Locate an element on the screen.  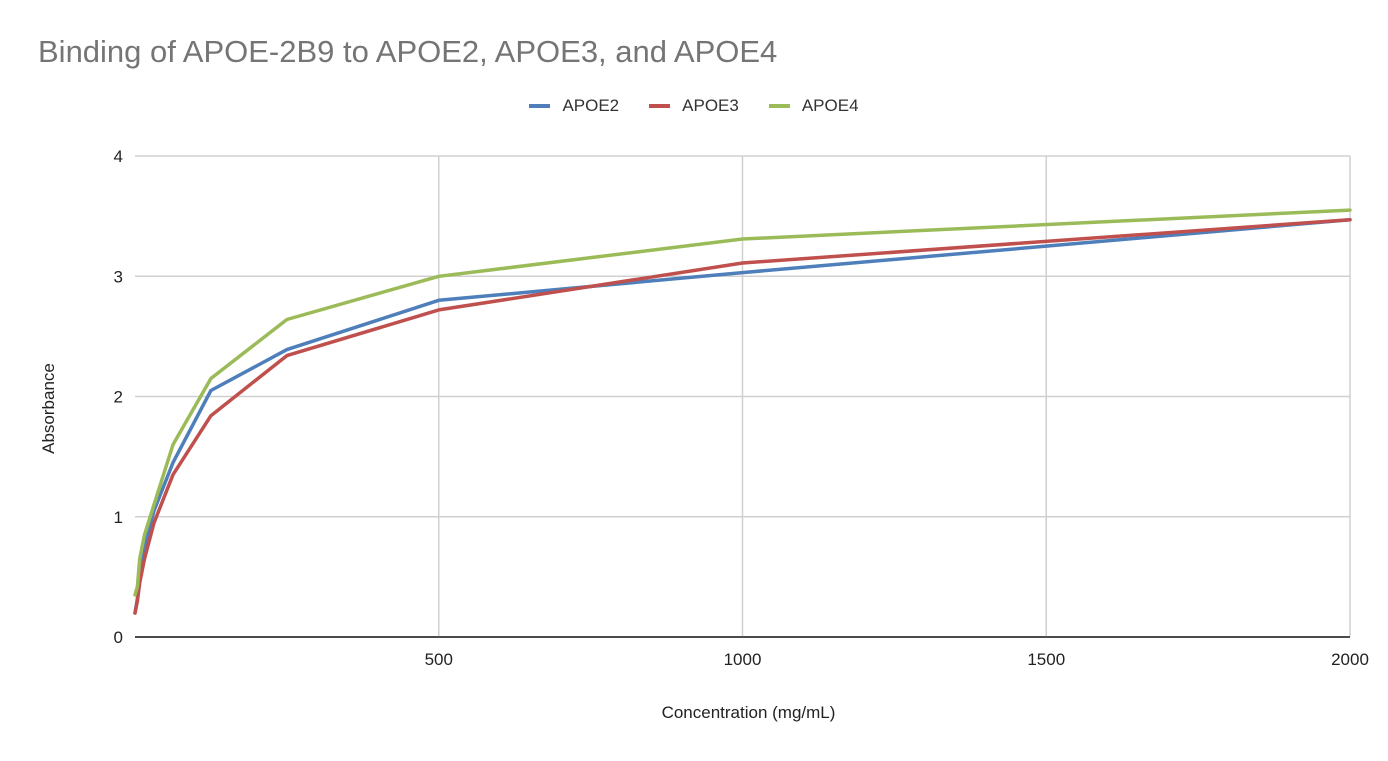
legend-item-apoe4: APOE4 is located at coordinates (813, 106).